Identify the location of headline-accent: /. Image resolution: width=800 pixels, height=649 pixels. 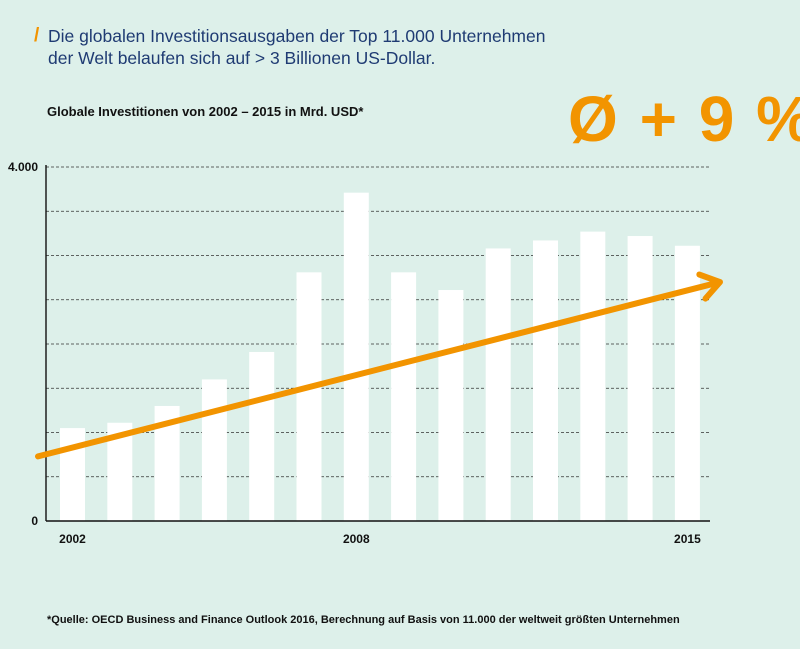
(37, 35).